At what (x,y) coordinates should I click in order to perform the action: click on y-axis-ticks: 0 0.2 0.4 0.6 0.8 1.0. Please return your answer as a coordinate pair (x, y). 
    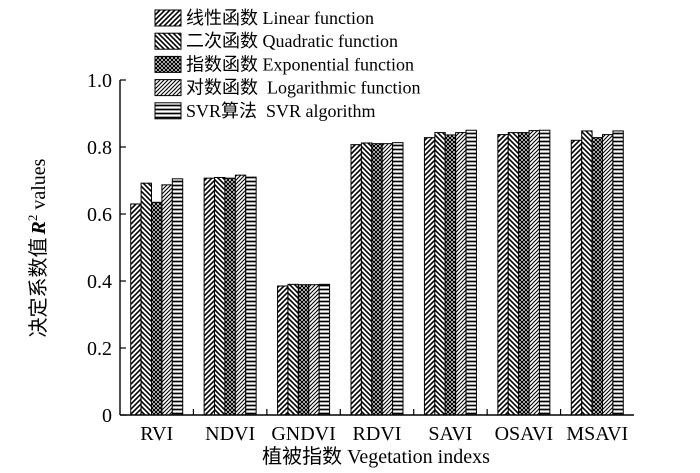
    Looking at the image, I should click on (106, 248).